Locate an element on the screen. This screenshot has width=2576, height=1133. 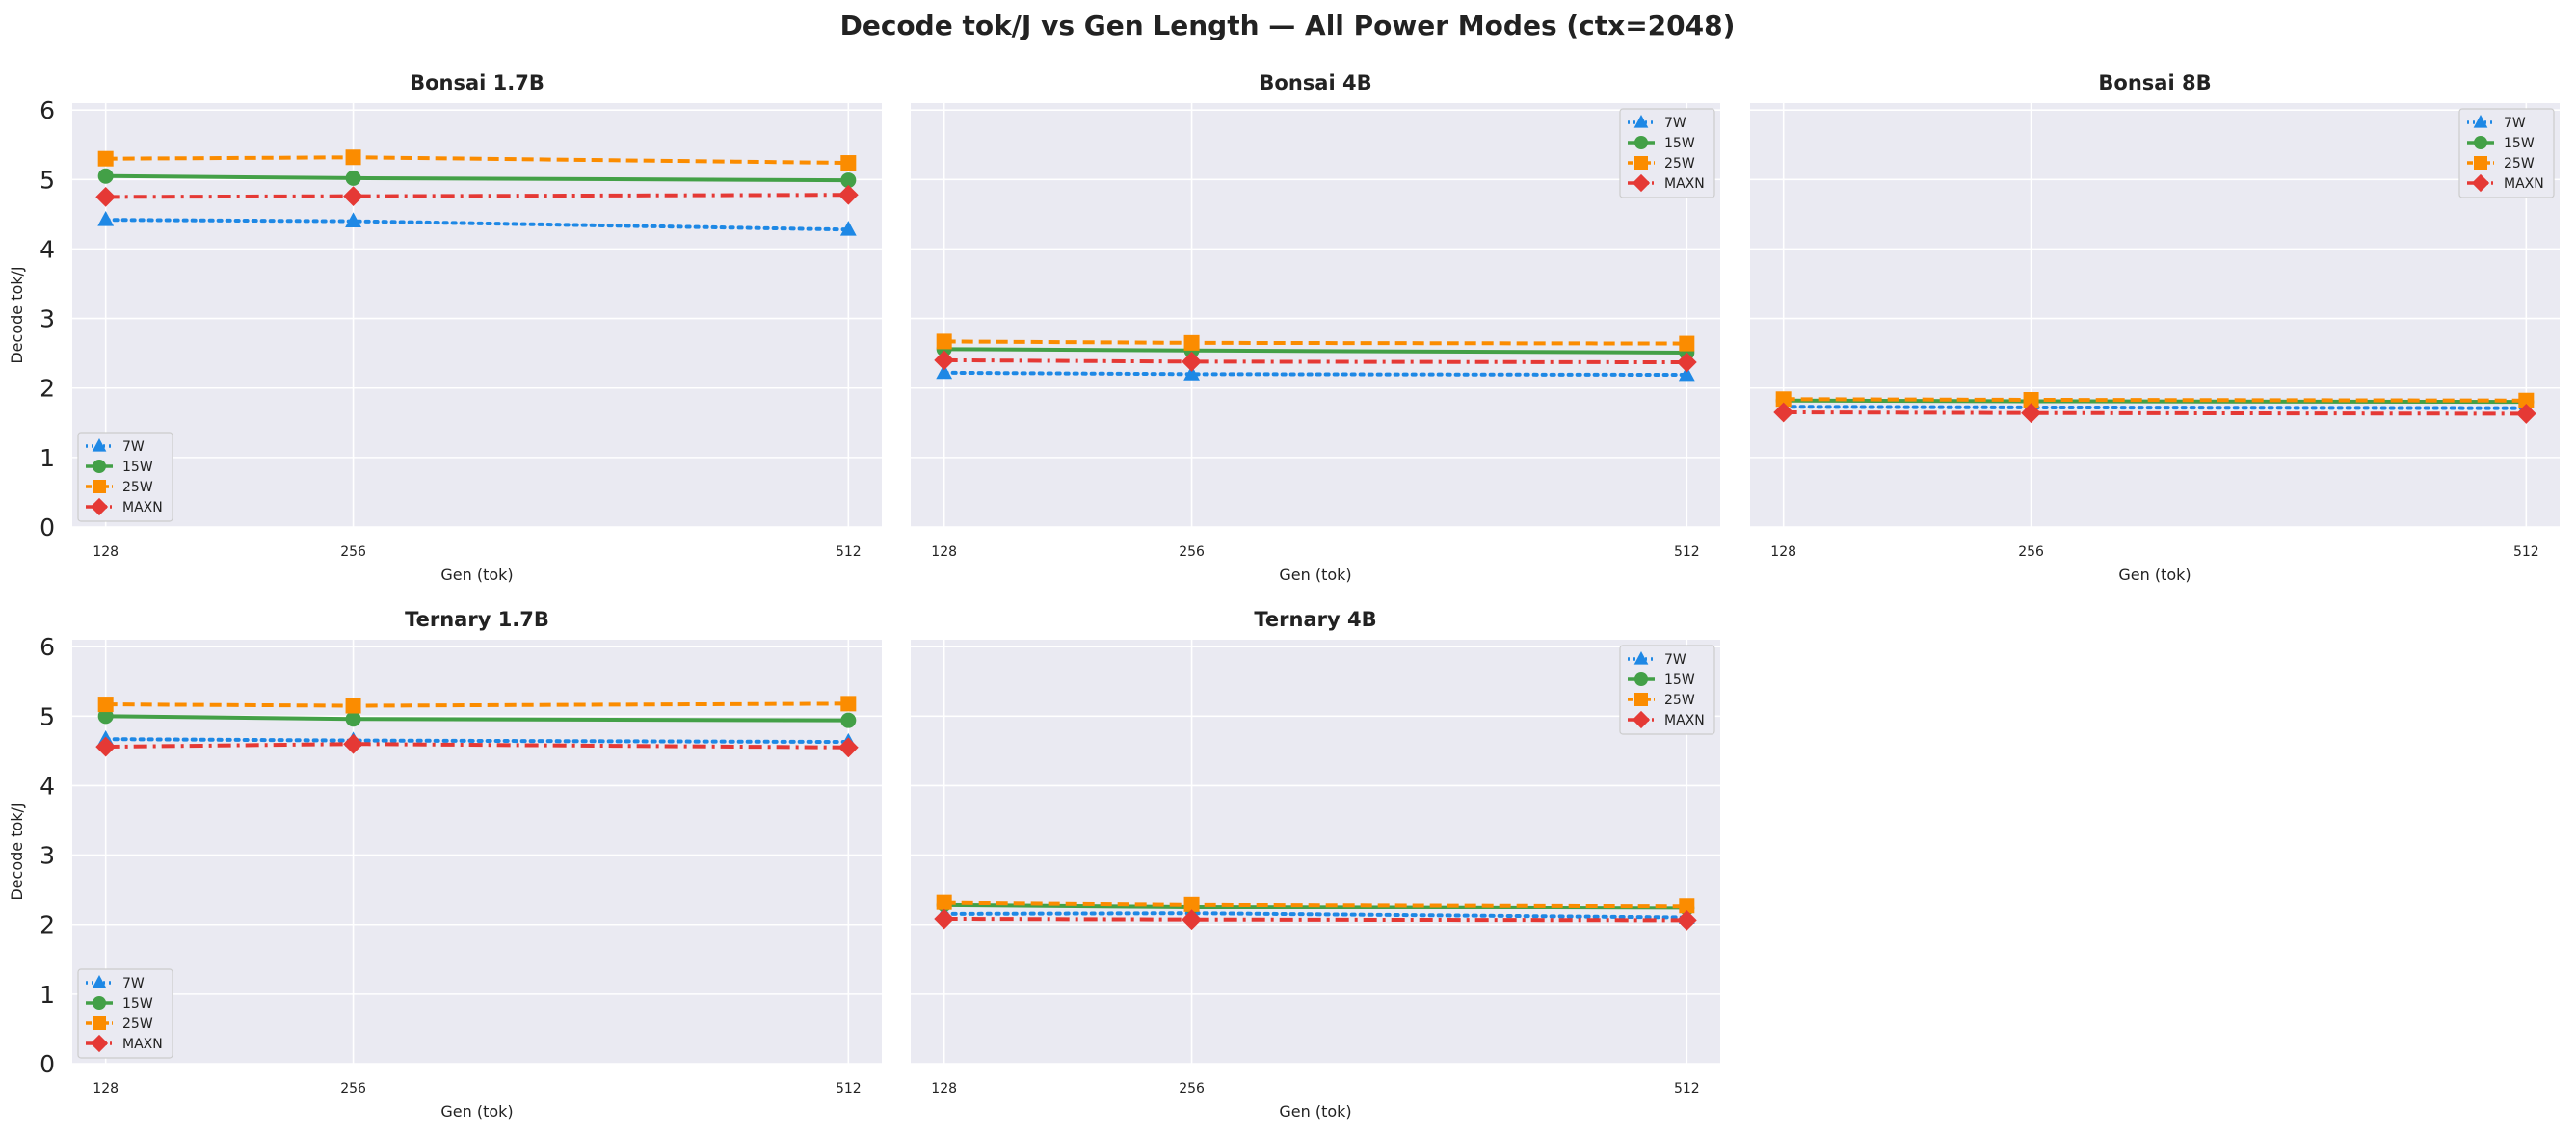
y-tick-label: 3 is located at coordinates (48, 319).